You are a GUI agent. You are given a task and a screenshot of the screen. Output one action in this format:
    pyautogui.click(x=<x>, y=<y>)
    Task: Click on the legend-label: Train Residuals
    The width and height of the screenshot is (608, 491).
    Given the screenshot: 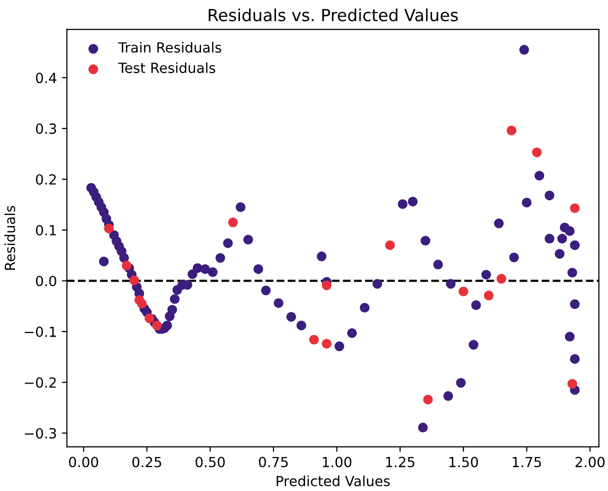 What is the action you would take?
    pyautogui.click(x=170, y=47)
    